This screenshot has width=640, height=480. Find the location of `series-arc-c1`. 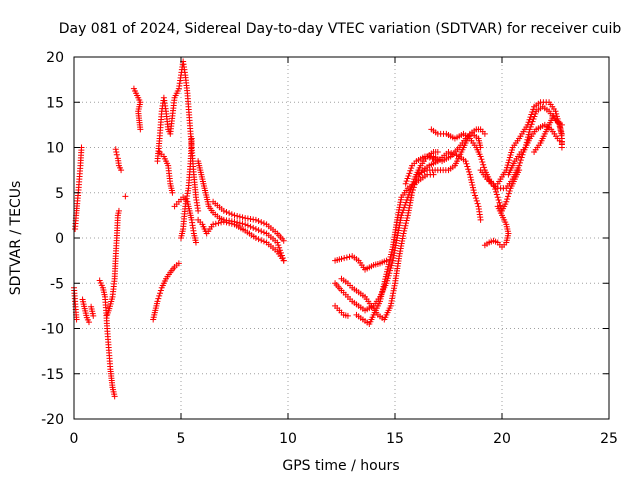

series-arc-c1 is located at coordinates (137, 109).